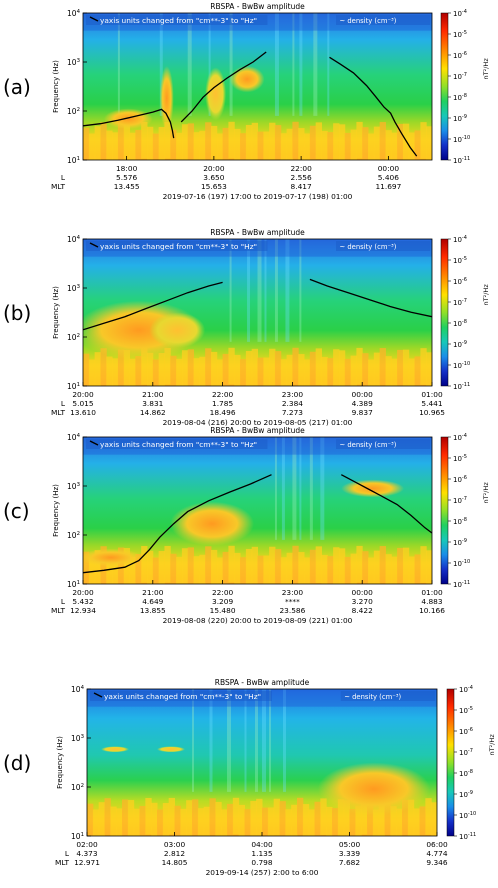  What do you see at coordinates (362, 412) in the screenshot?
I see `mlt-value: 9.837` at bounding box center [362, 412].